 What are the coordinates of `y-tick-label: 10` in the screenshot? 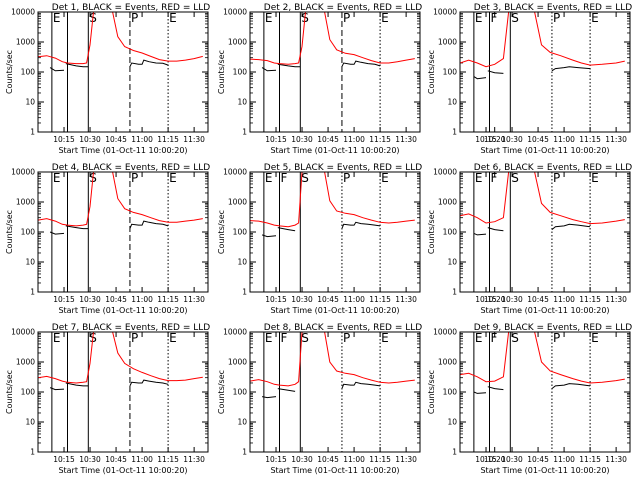 It's located at (452, 102).